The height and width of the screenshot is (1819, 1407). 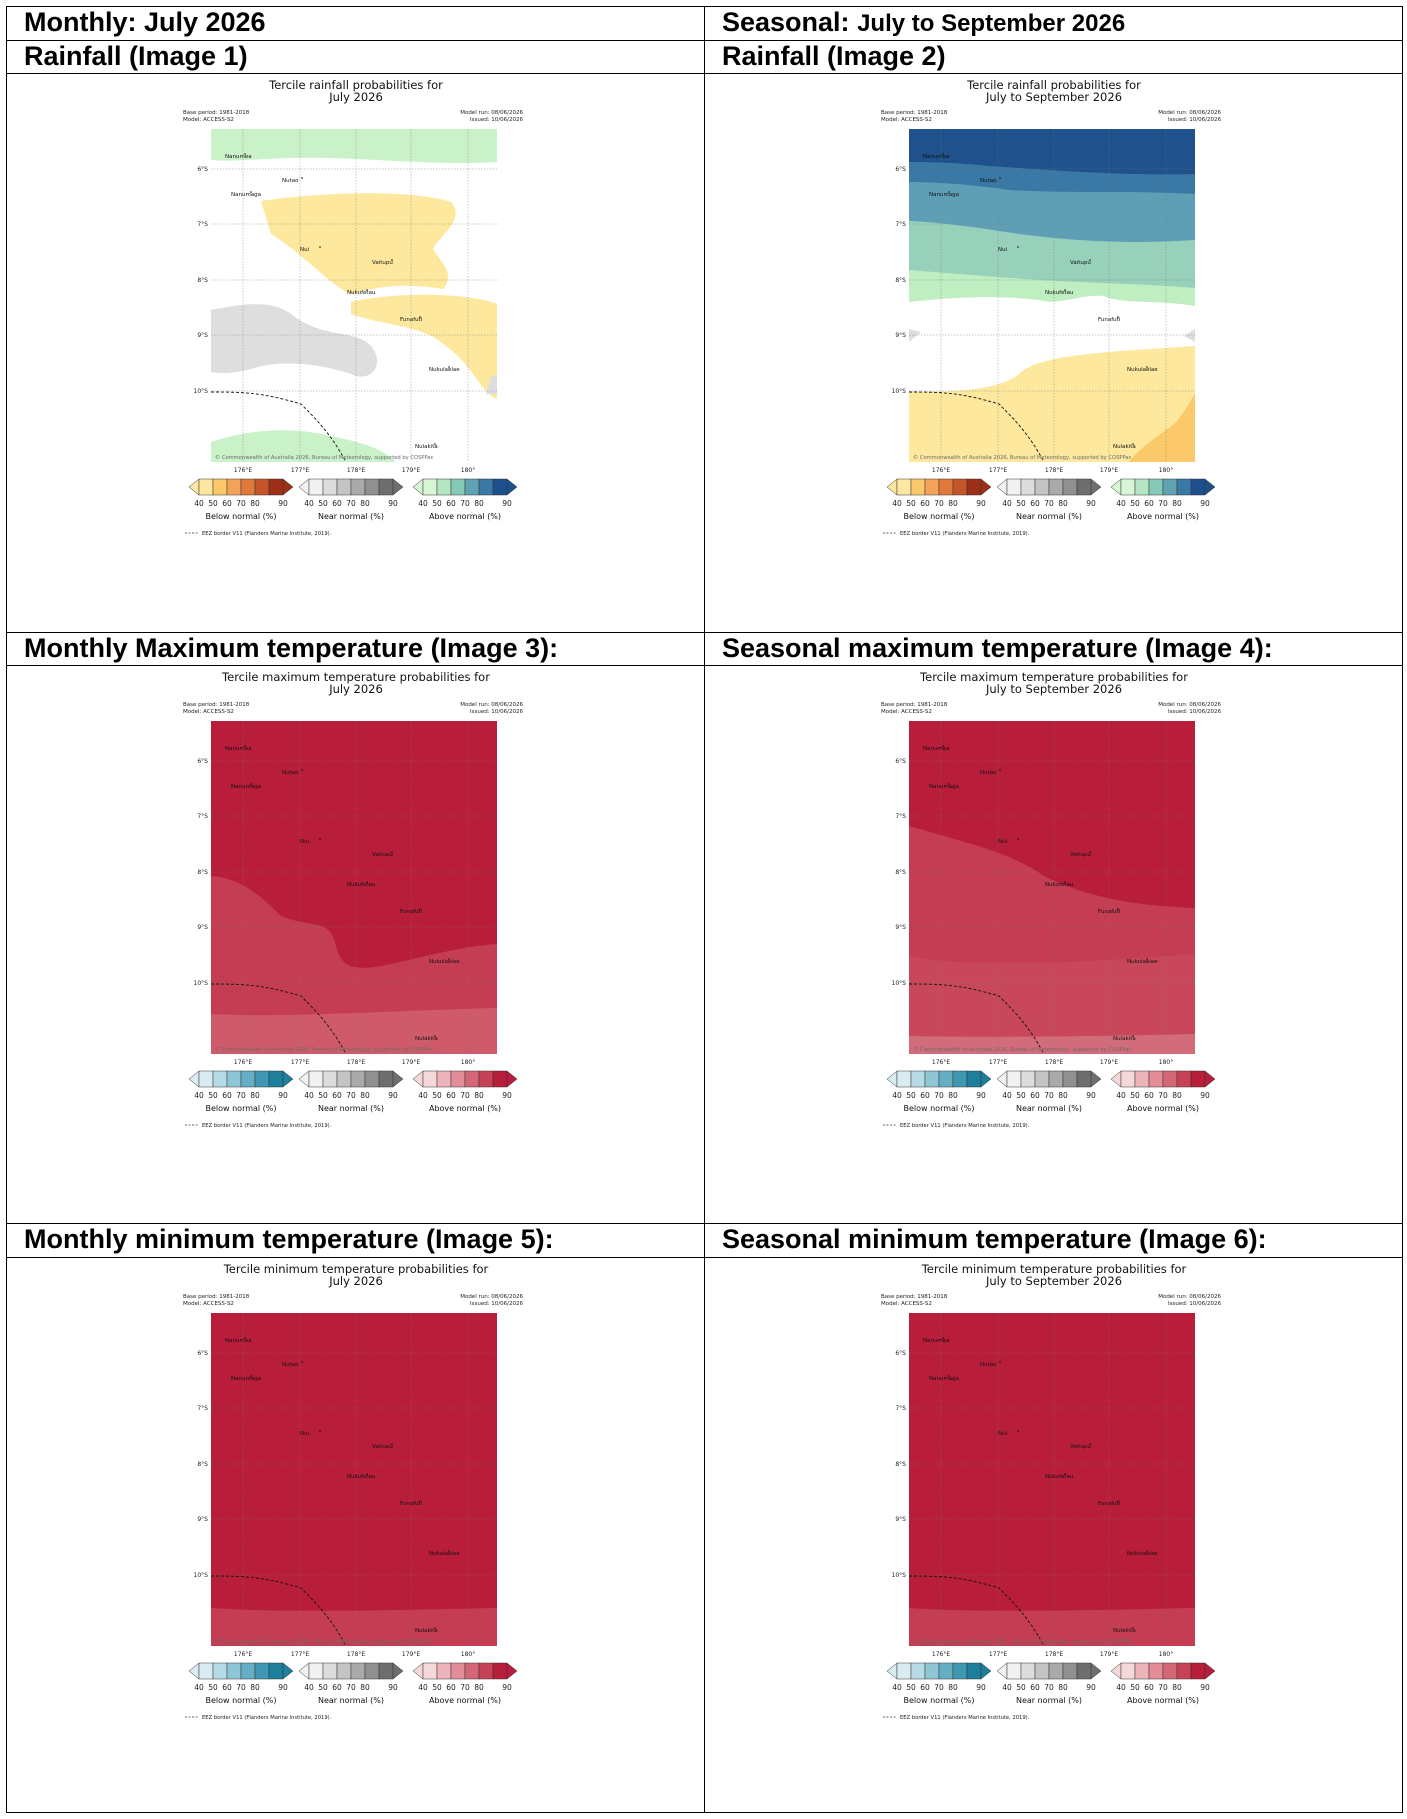 What do you see at coordinates (355, 1281) in the screenshot?
I see `map-title-period: July 2026` at bounding box center [355, 1281].